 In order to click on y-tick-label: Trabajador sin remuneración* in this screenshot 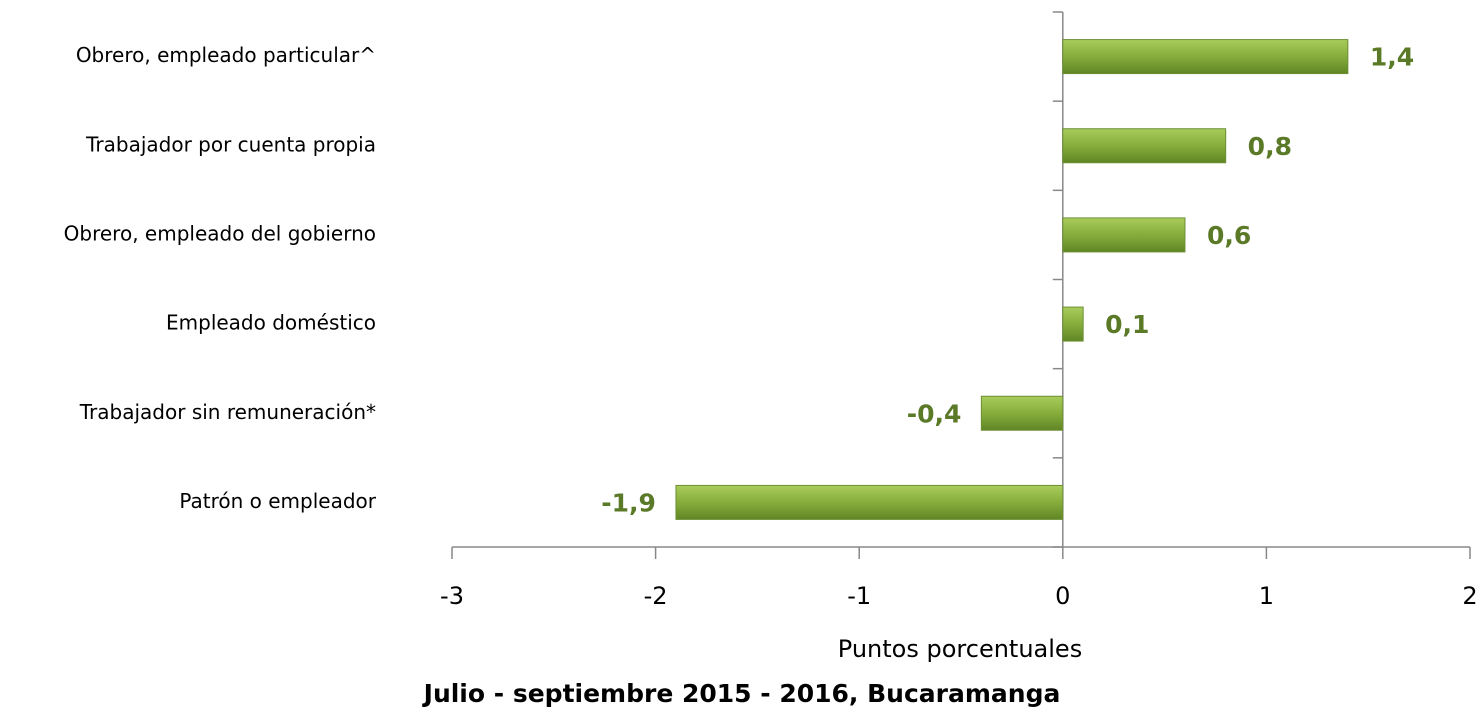, I will do `click(227, 412)`.